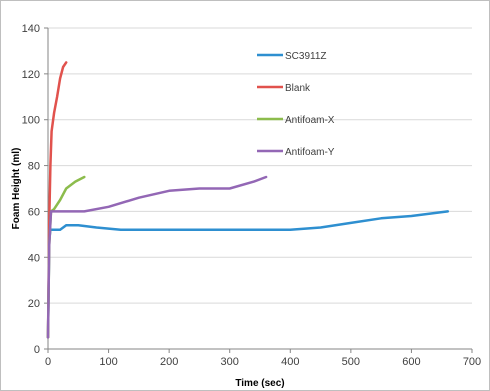 The image size is (490, 391). I want to click on legend-label-antifoam-x: Antifoam-X, so click(310, 120).